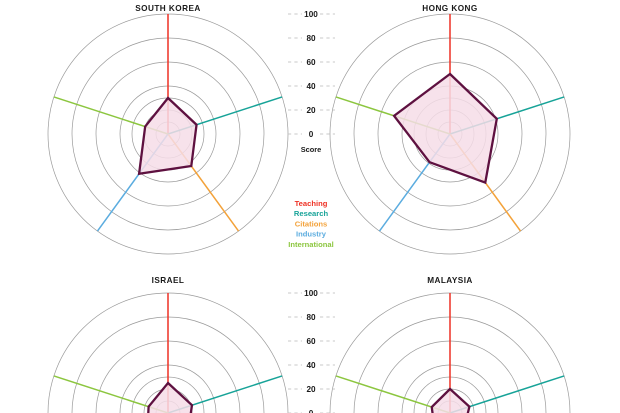 Image resolution: width=620 pixels, height=413 pixels. Describe the element at coordinates (311, 234) in the screenshot. I see `legend-item-industry: Industry` at that location.